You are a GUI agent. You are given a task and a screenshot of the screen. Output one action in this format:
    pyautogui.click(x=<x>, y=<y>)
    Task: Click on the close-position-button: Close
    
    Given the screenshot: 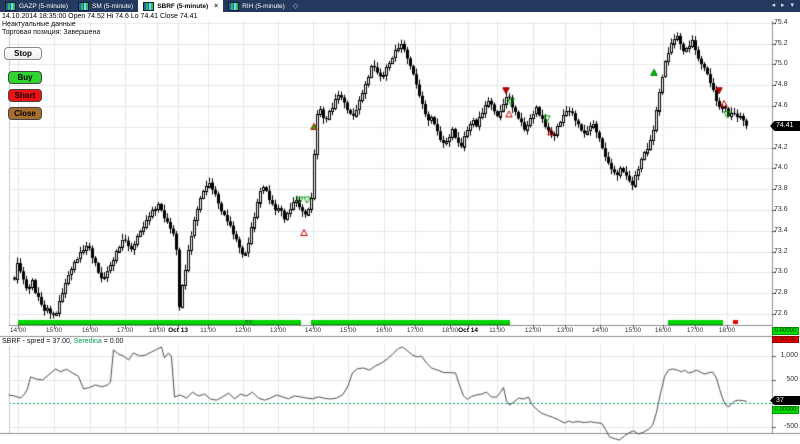 What is the action you would take?
    pyautogui.click(x=25, y=113)
    